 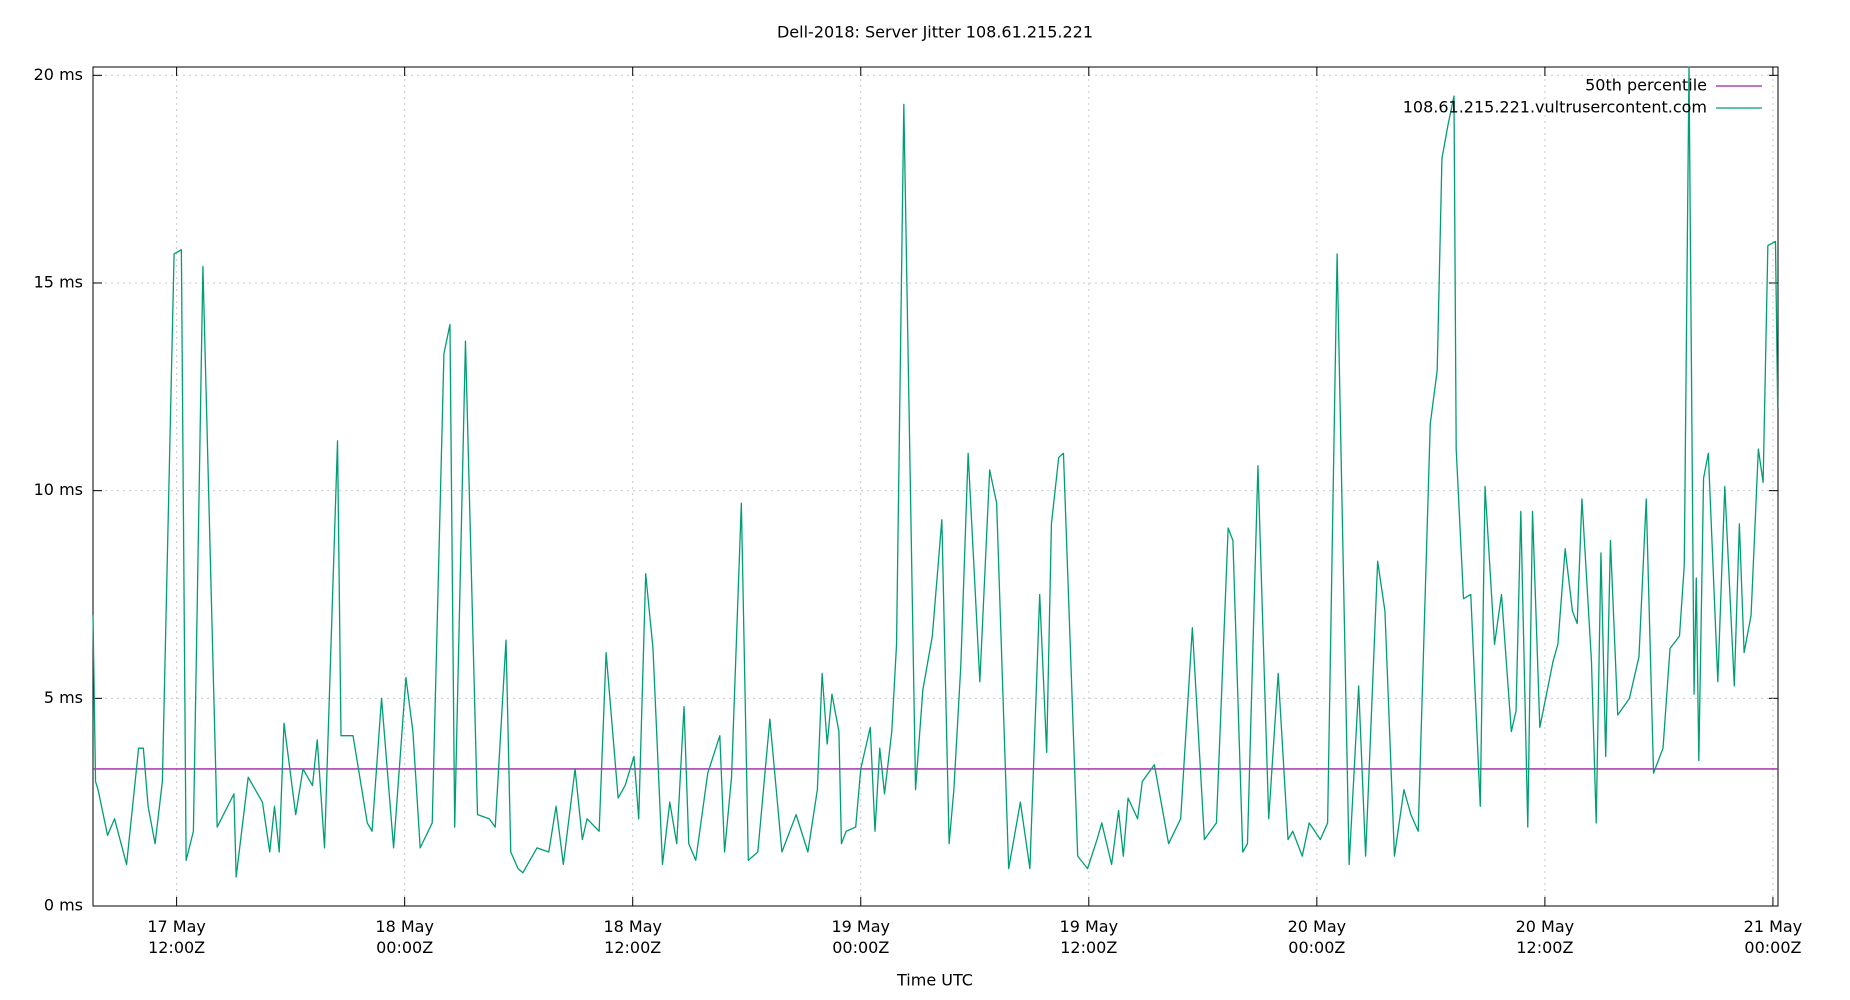 I want to click on x-tick-label: 19 May 12:00Z, so click(x=1089, y=937).